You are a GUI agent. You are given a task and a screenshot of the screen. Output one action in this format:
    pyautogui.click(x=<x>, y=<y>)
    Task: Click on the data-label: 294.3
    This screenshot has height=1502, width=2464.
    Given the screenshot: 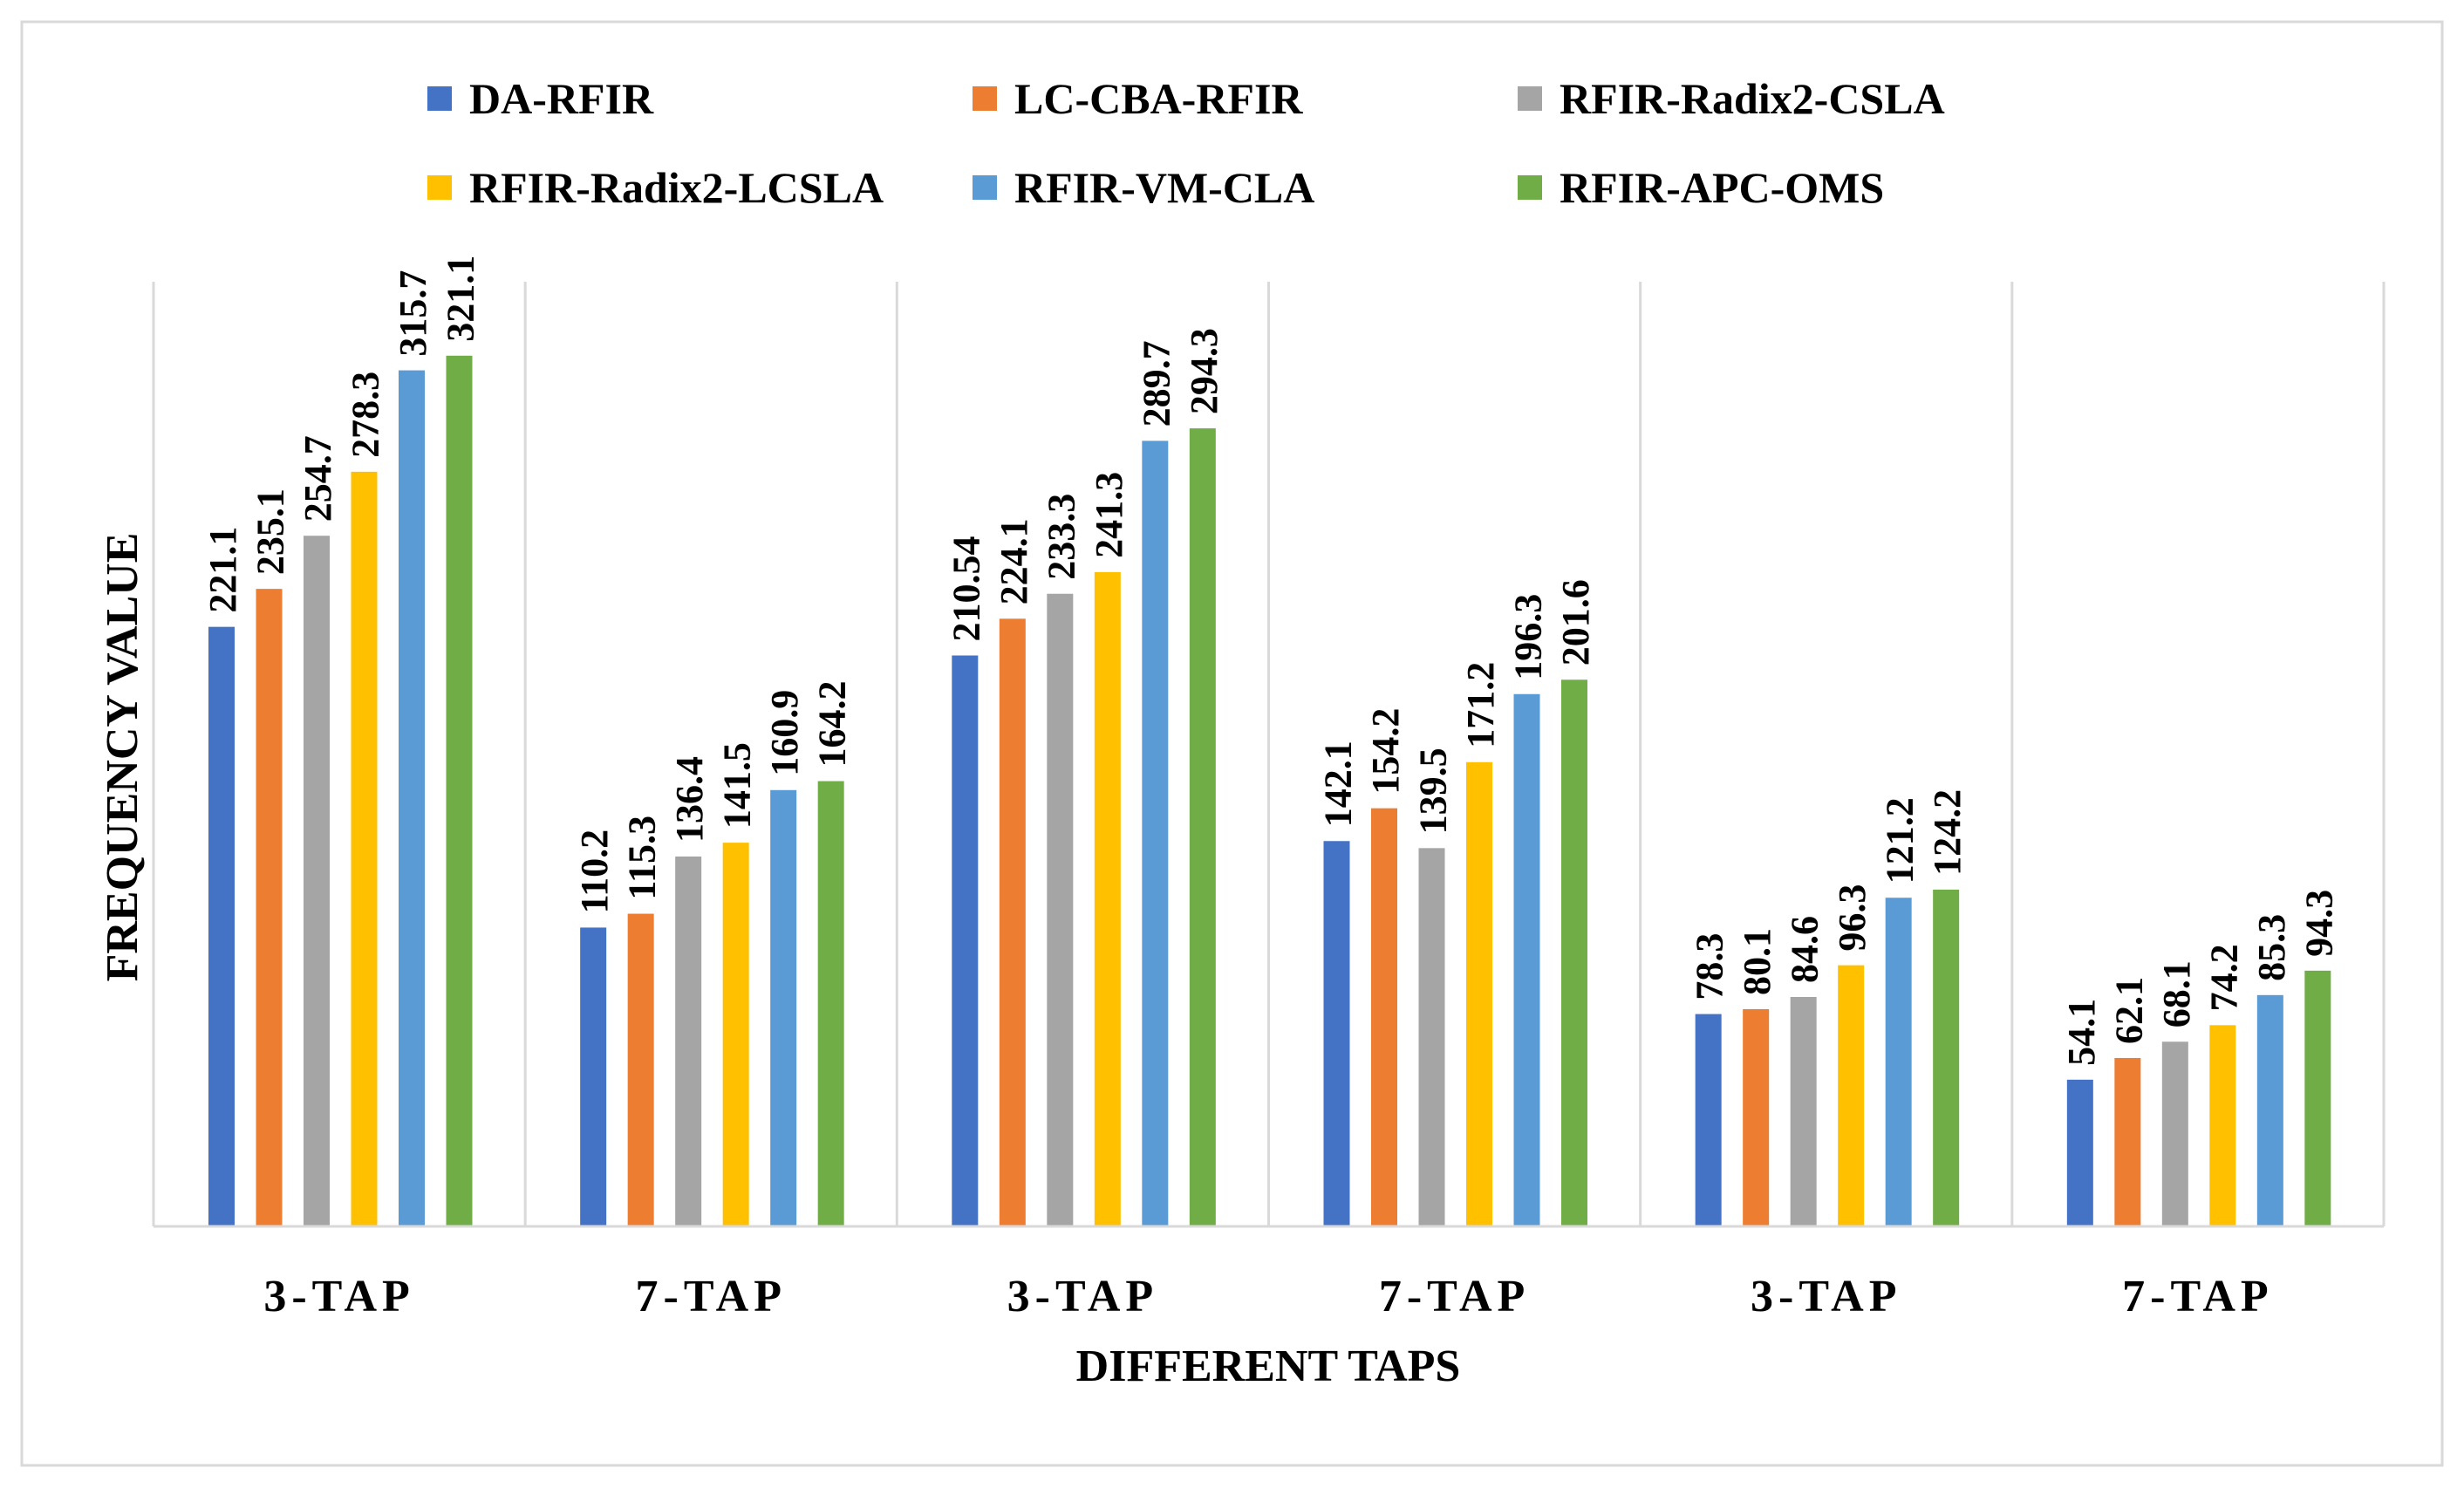 What is the action you would take?
    pyautogui.click(x=1204, y=371)
    